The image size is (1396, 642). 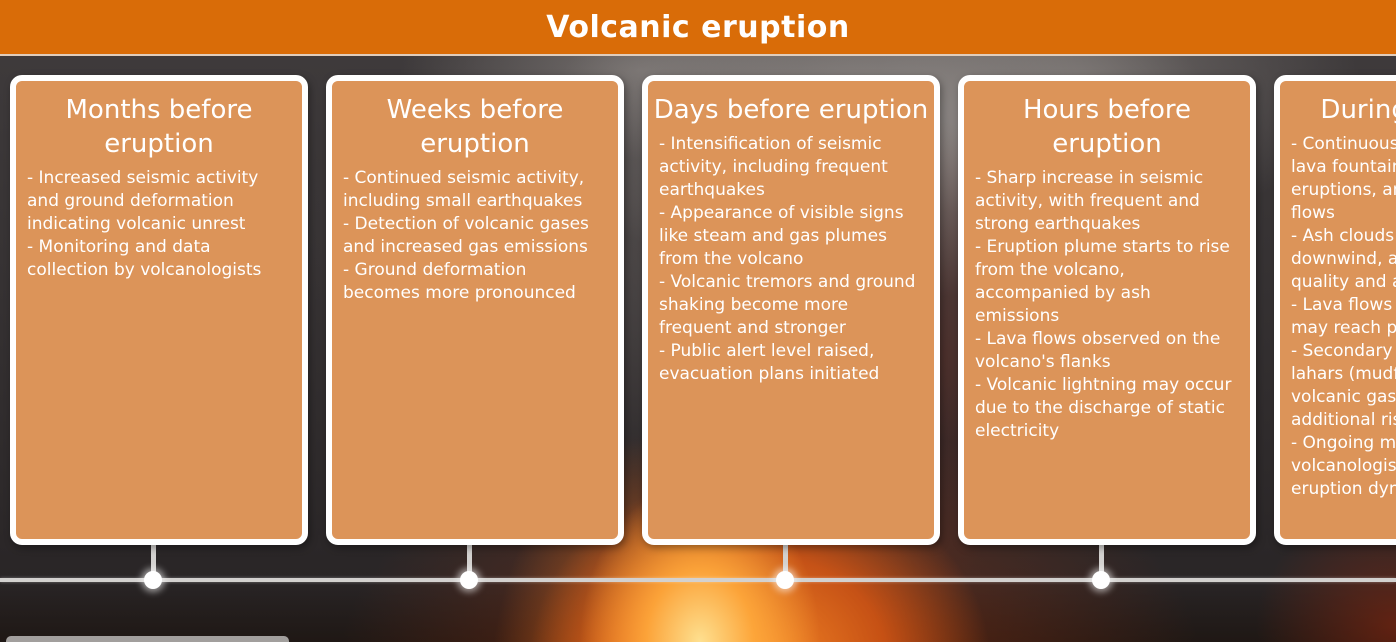 I want to click on timeline-line, so click(x=698, y=580).